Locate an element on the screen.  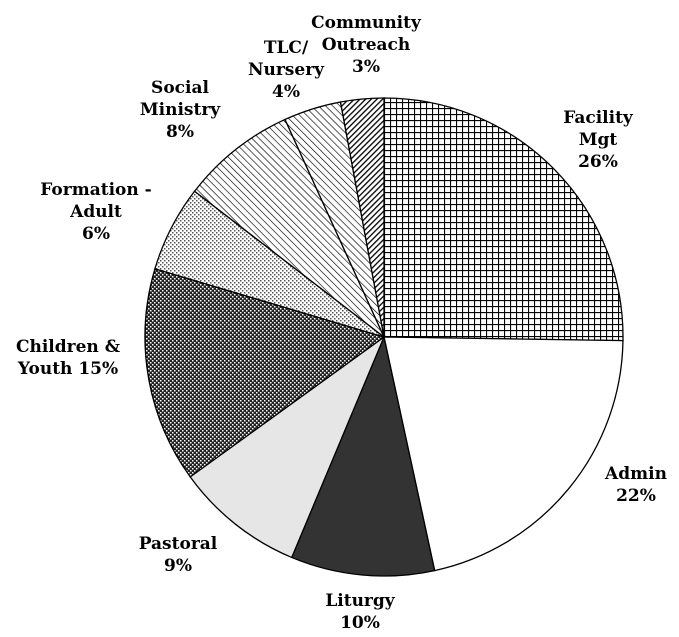
value-label: 26% is located at coordinates (598, 162).